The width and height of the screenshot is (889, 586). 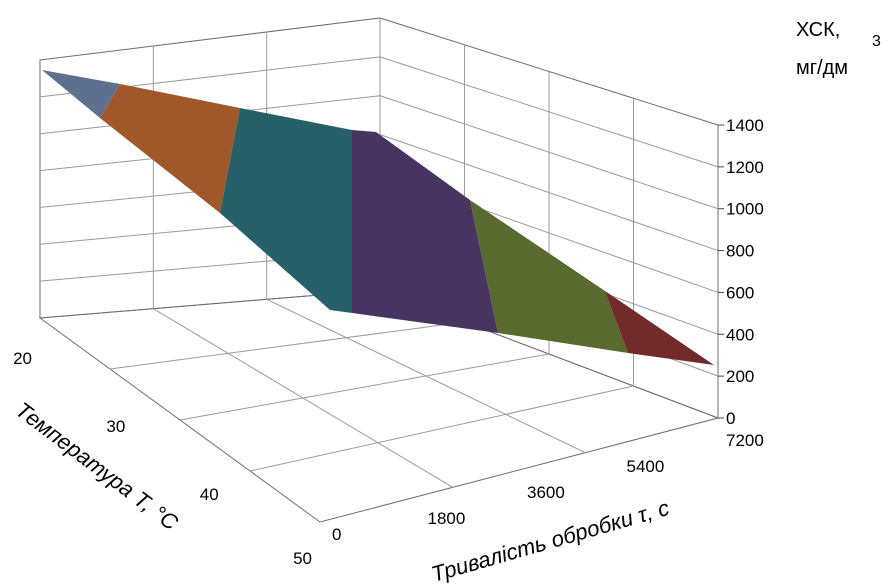 What do you see at coordinates (302, 558) in the screenshot?
I see `y-tick-label: 50` at bounding box center [302, 558].